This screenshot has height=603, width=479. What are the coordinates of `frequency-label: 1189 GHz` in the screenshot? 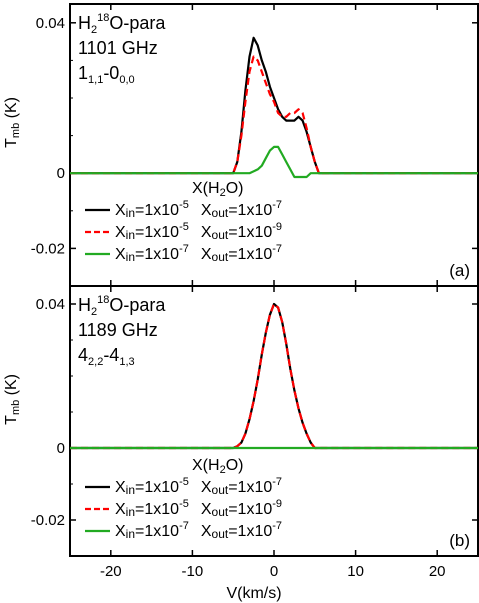 It's located at (118, 330).